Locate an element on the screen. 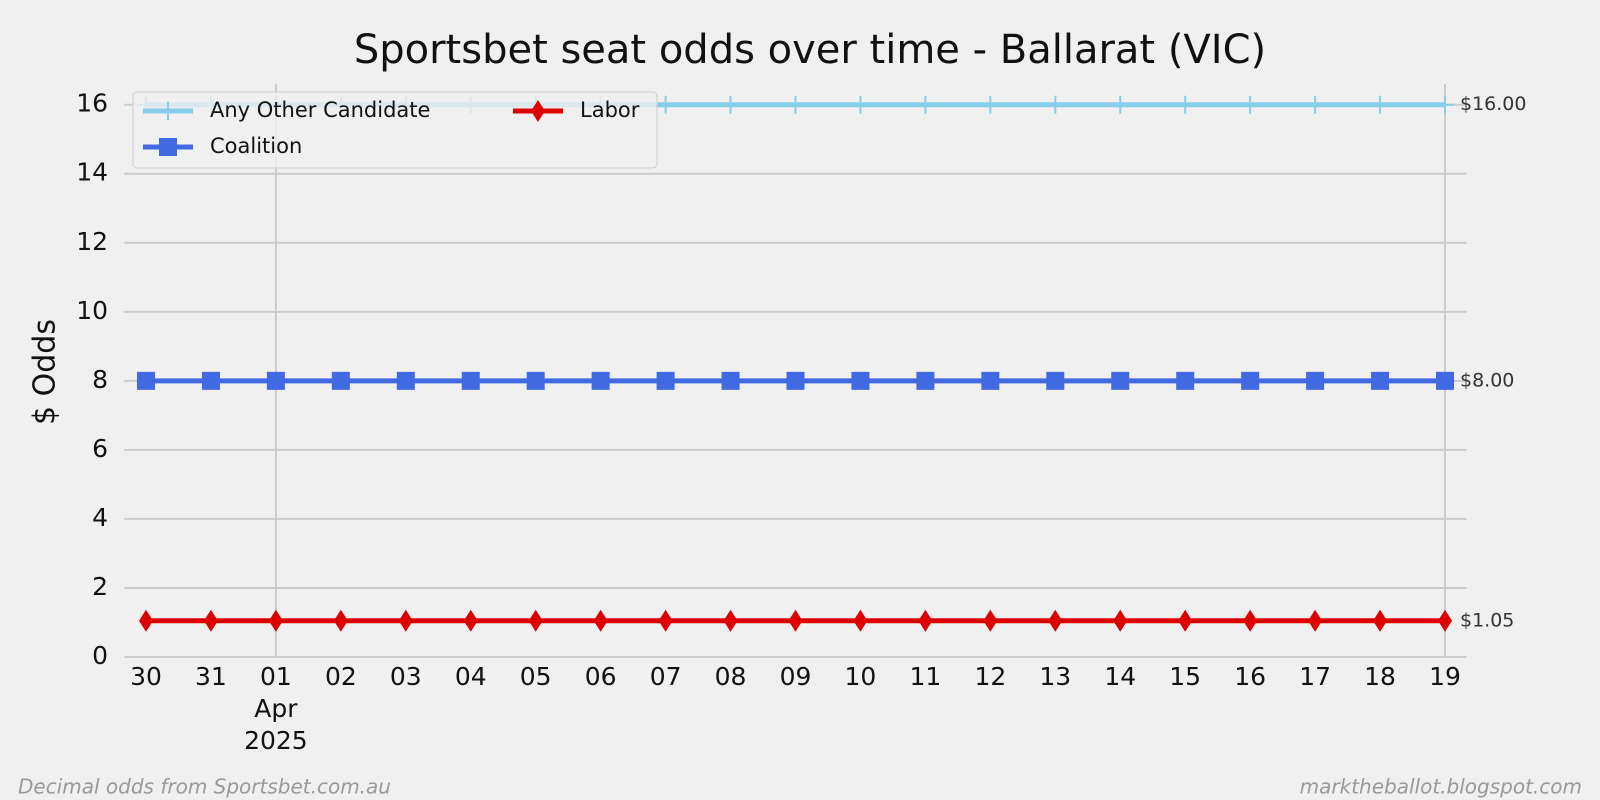 Image resolution: width=1600 pixels, height=800 pixels. legend-label: Labor is located at coordinates (610, 110).